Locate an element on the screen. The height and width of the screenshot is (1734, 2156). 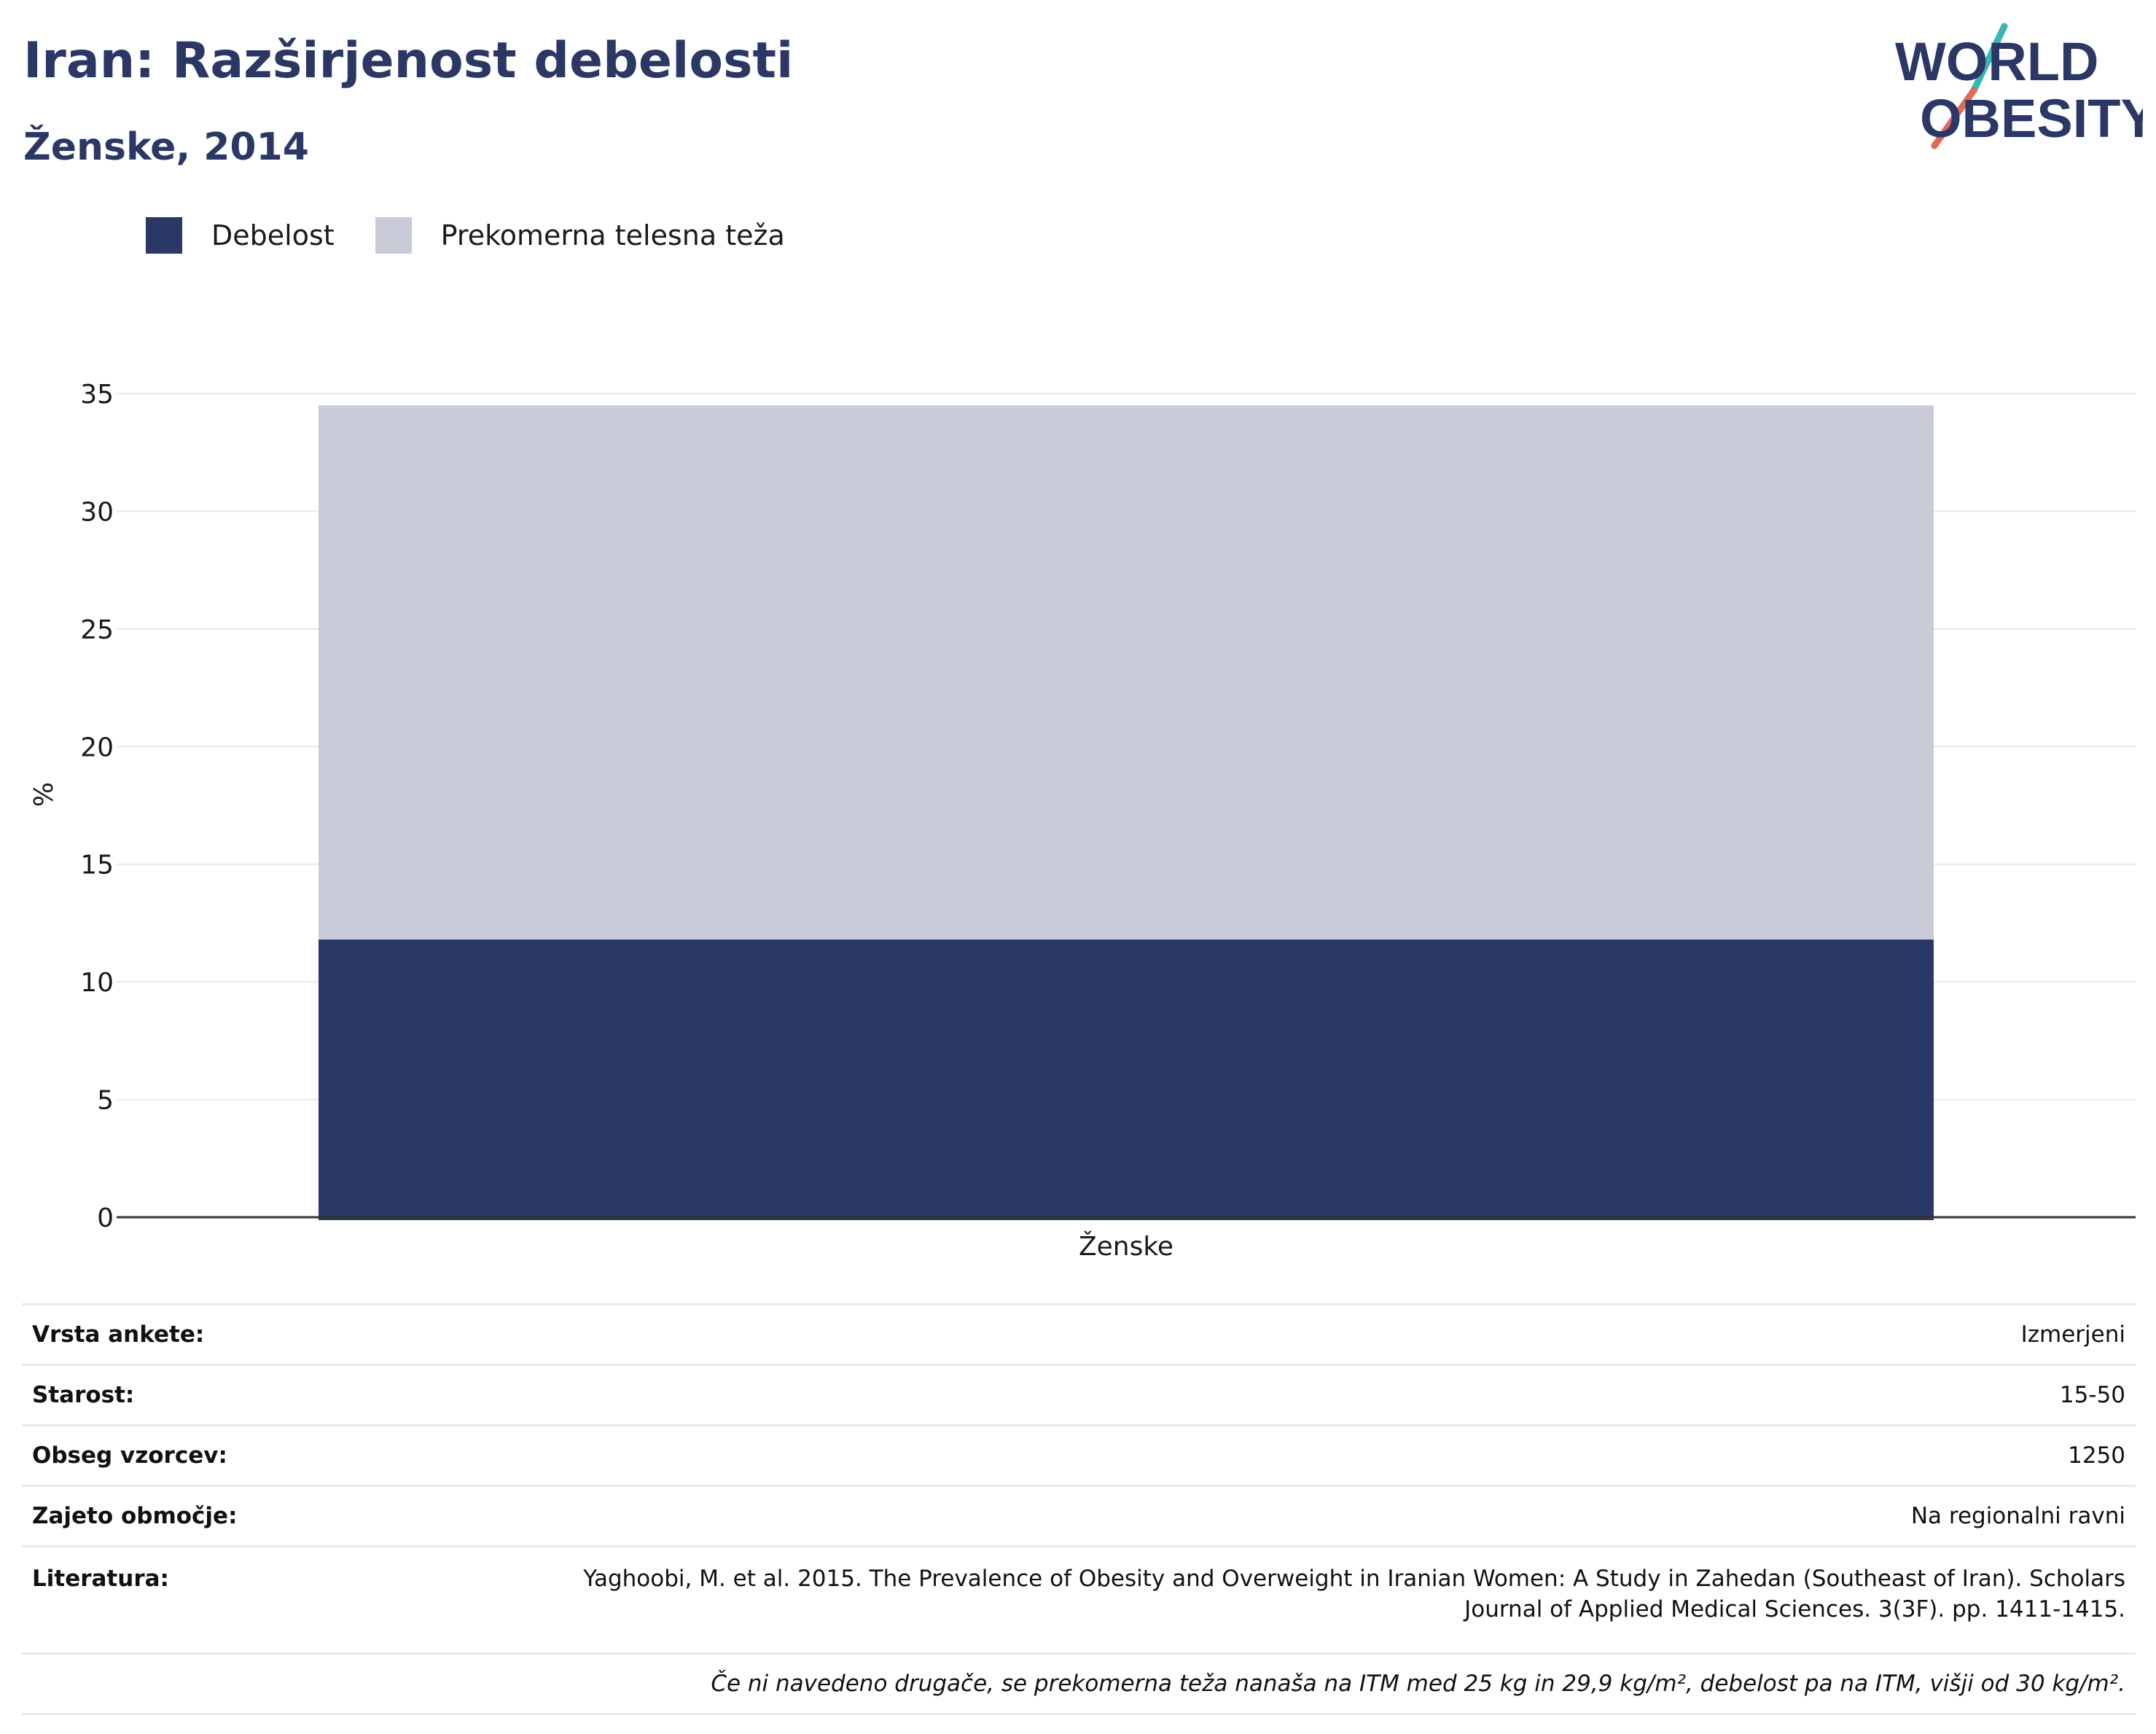
info-value: Na regionalni ravni is located at coordinates (1308, 1516).